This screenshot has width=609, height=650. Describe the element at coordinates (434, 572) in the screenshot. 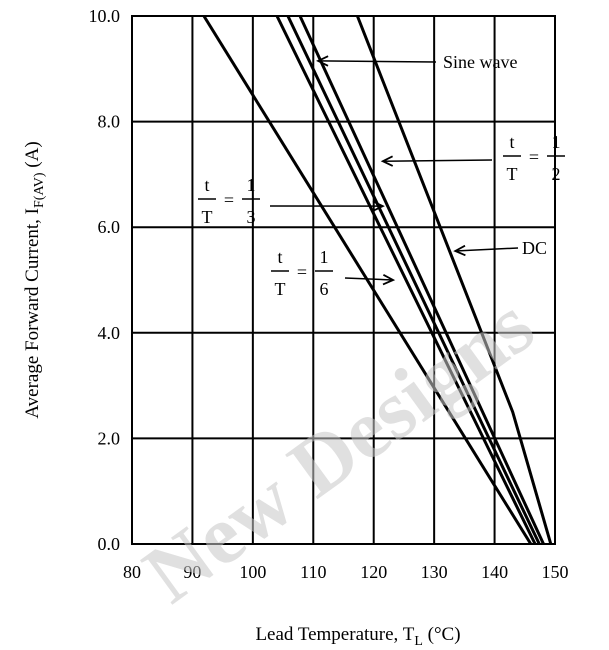

I see `x-tick-label: 130` at that location.